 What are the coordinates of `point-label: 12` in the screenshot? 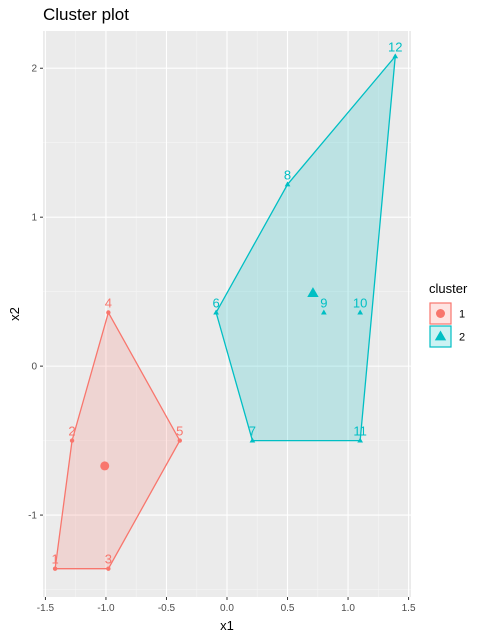 It's located at (395, 46).